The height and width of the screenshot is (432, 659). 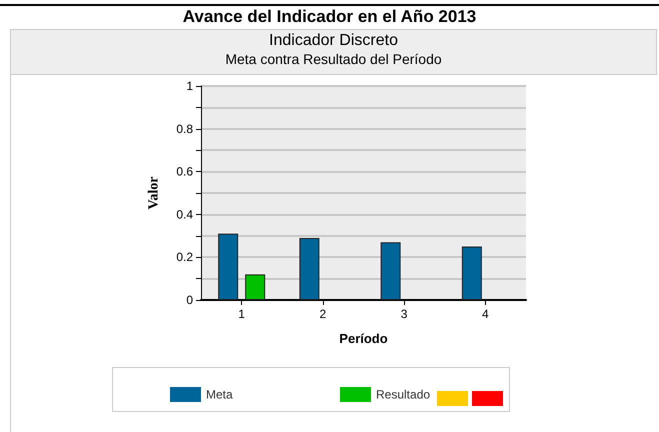 What do you see at coordinates (220, 395) in the screenshot?
I see `legend-label: Meta` at bounding box center [220, 395].